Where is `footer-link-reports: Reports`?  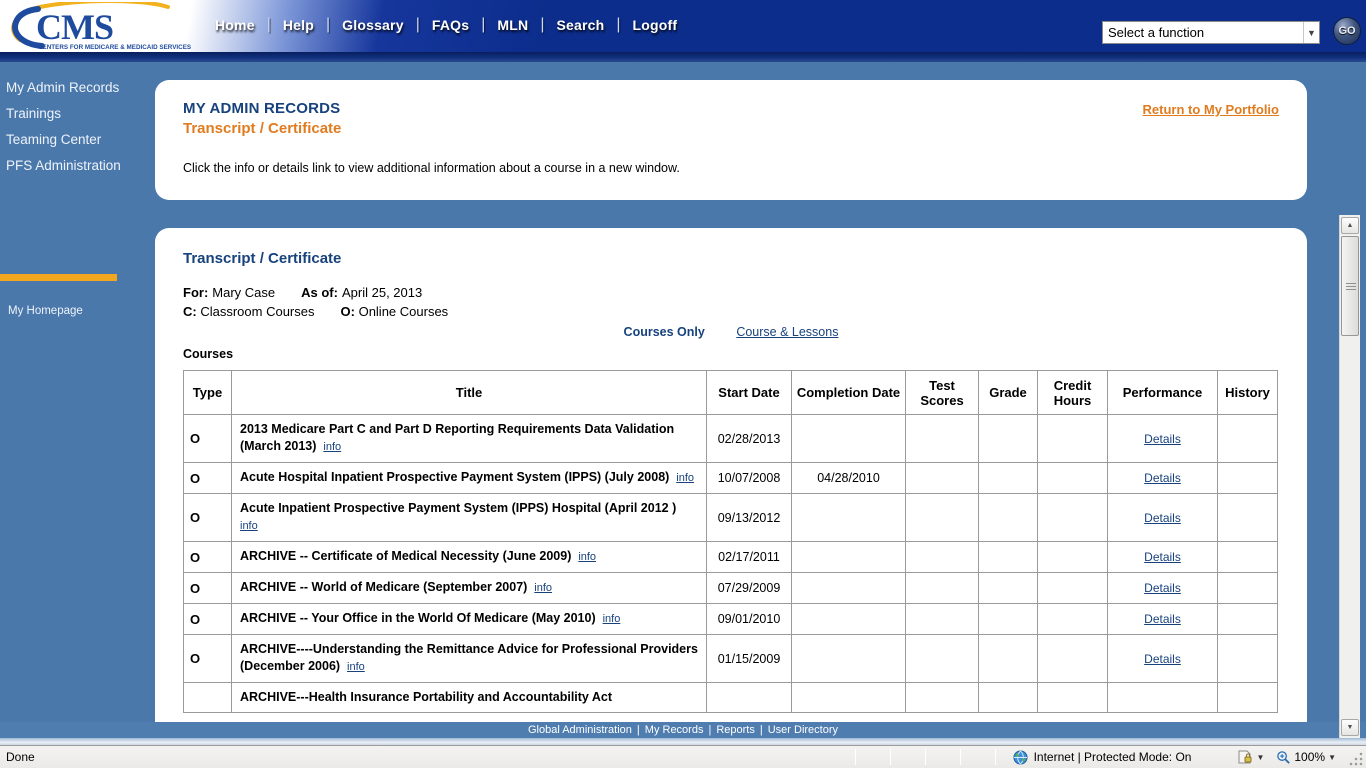 footer-link-reports: Reports is located at coordinates (735, 730).